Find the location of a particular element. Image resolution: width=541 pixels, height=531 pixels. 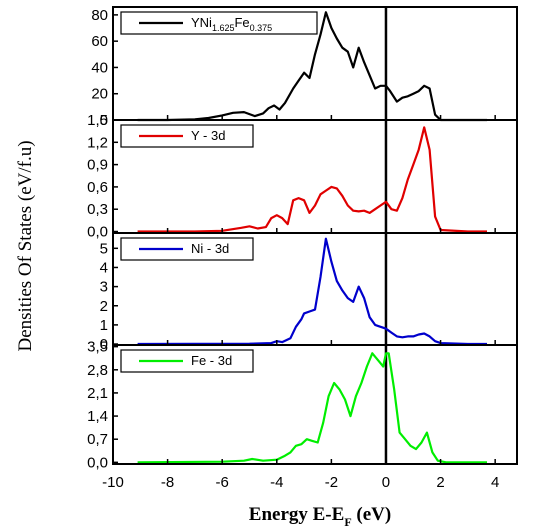

legend: Ni - 3d is located at coordinates (187, 249).